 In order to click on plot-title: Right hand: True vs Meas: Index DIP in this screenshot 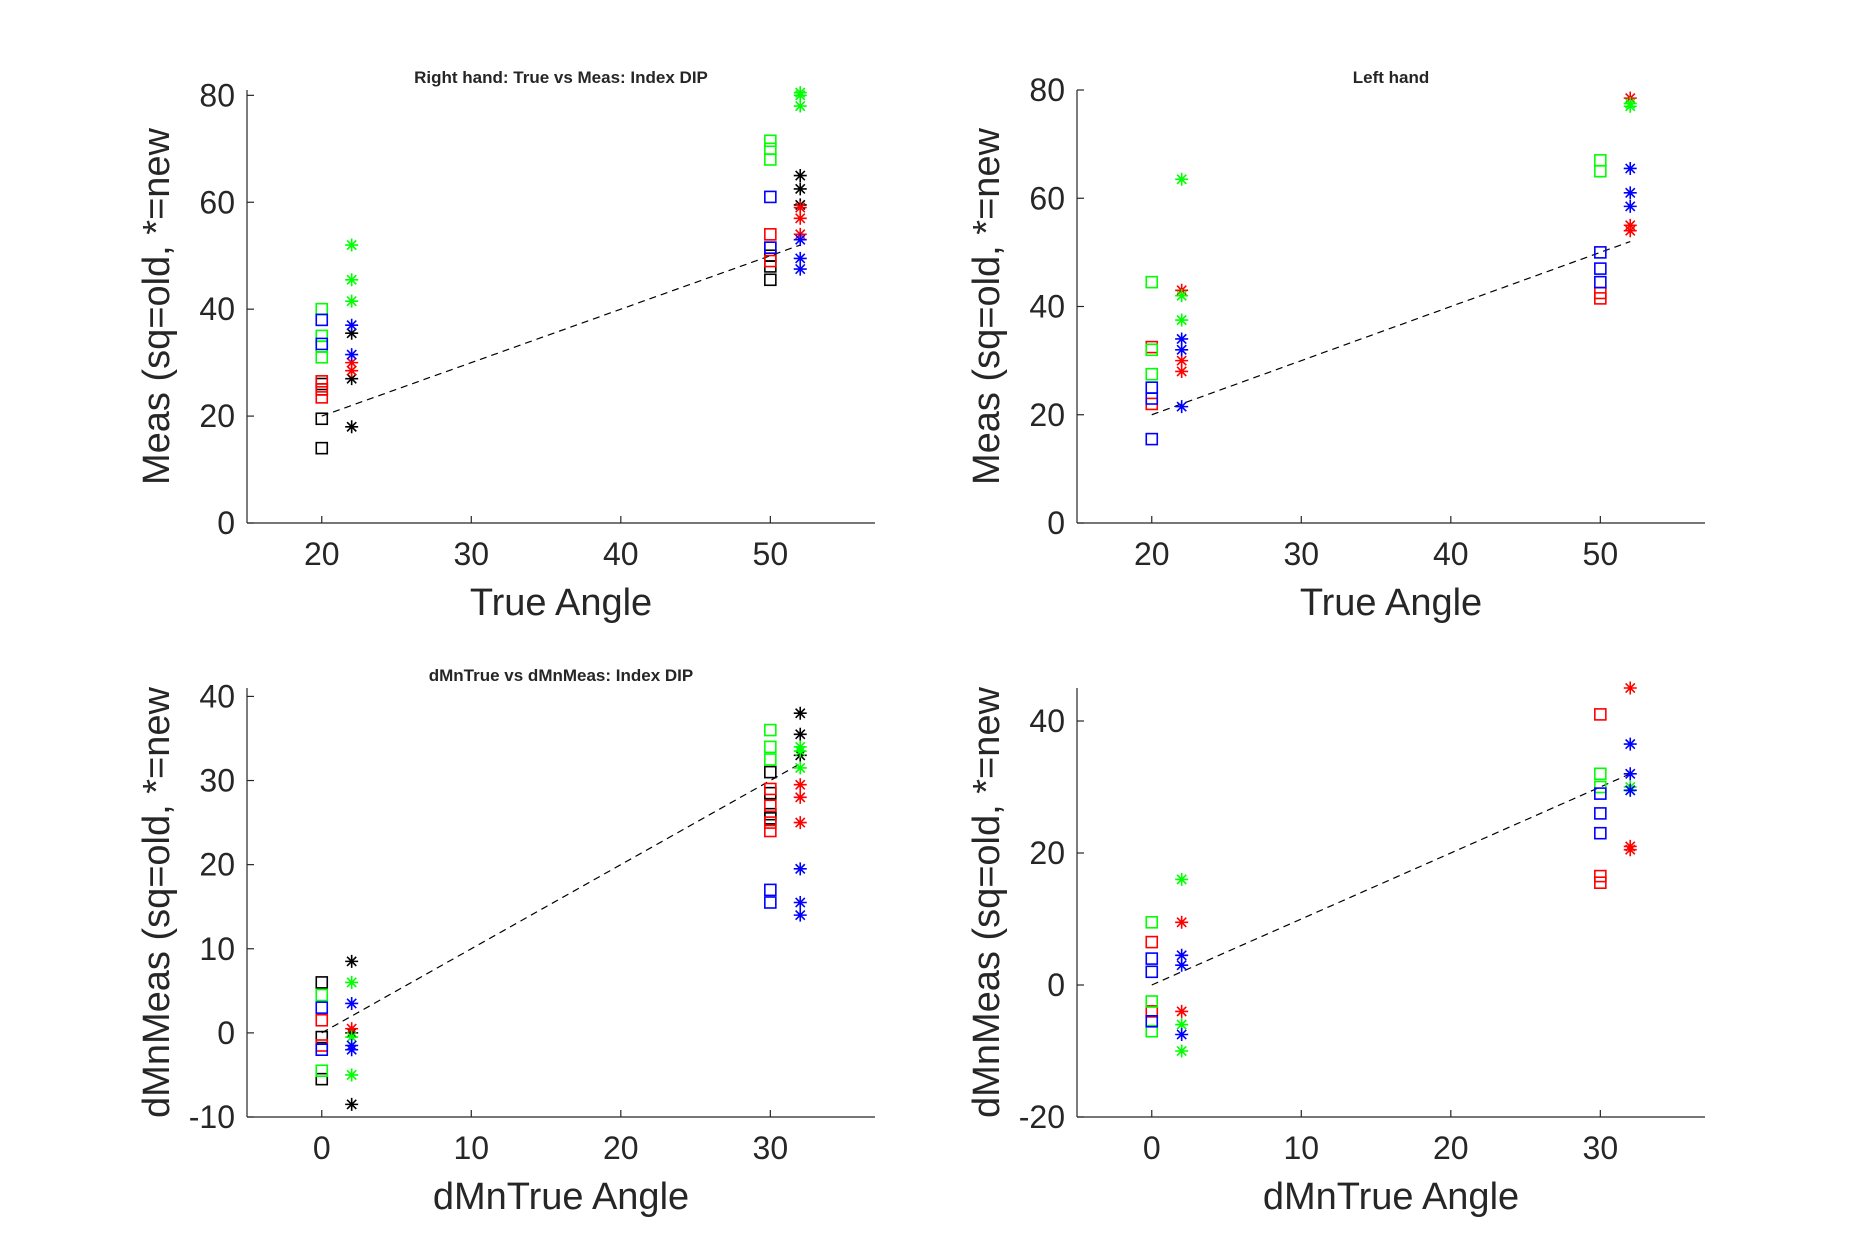, I will do `click(561, 77)`.